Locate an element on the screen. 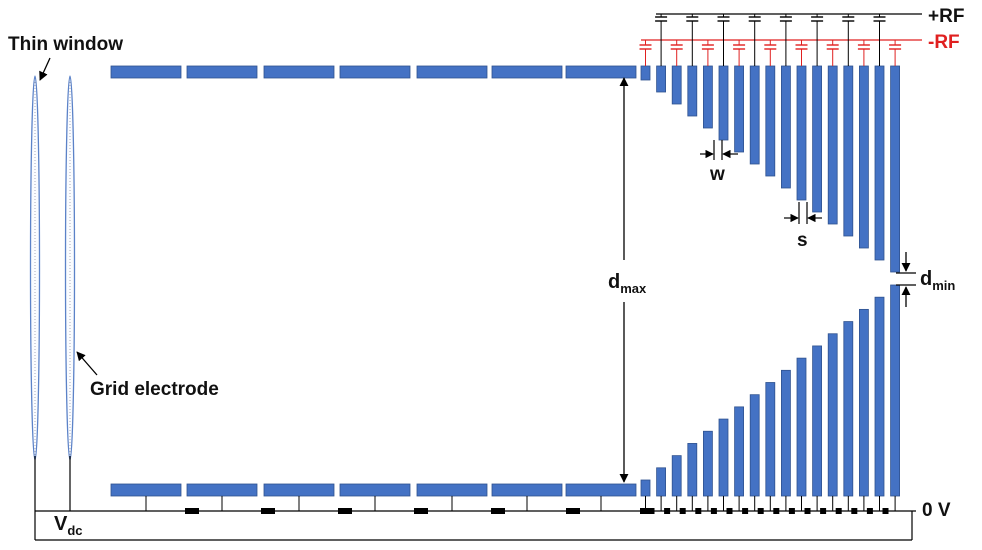  minus-rf-label: -RF is located at coordinates (944, 42).